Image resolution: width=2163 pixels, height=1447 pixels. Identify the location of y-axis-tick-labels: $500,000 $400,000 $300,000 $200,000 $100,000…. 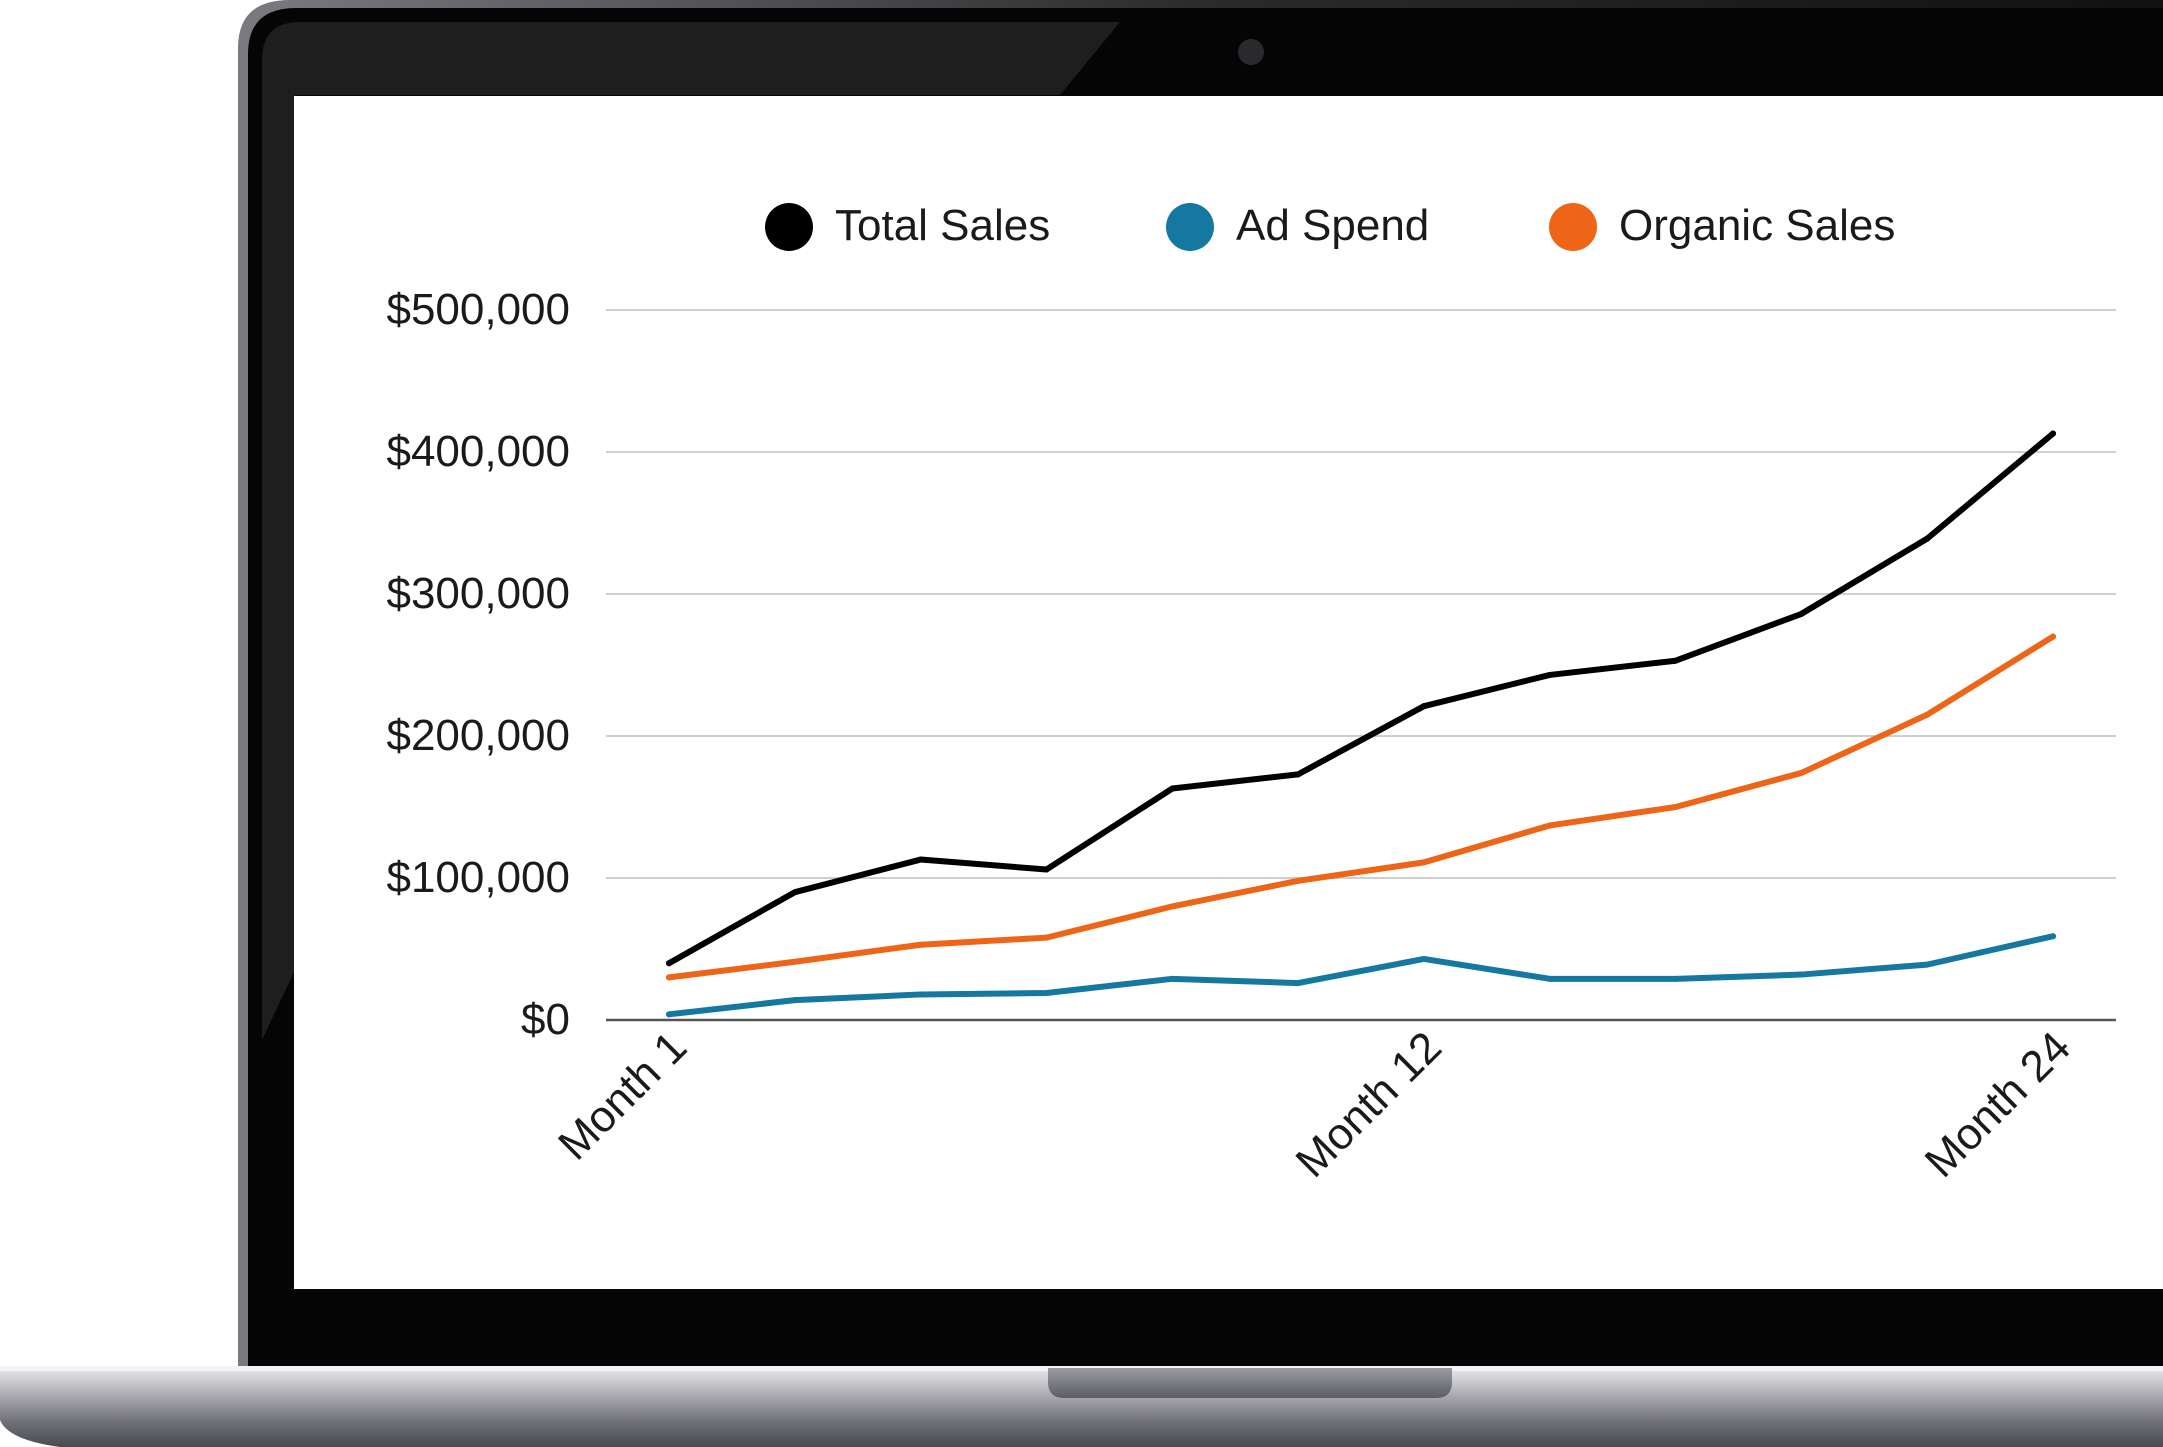
(478, 664).